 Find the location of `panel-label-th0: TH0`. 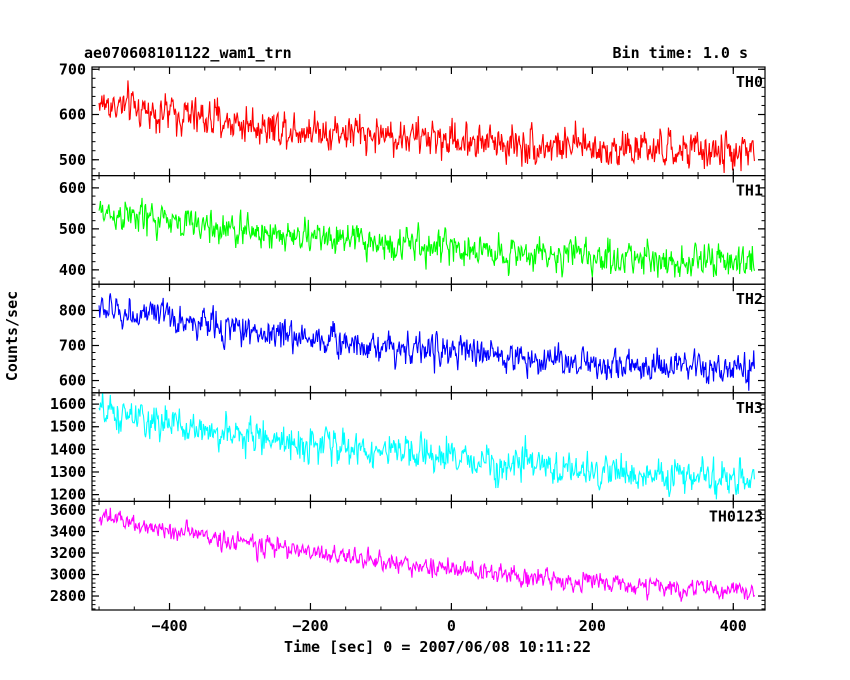

panel-label-th0: TH0 is located at coordinates (749, 82).